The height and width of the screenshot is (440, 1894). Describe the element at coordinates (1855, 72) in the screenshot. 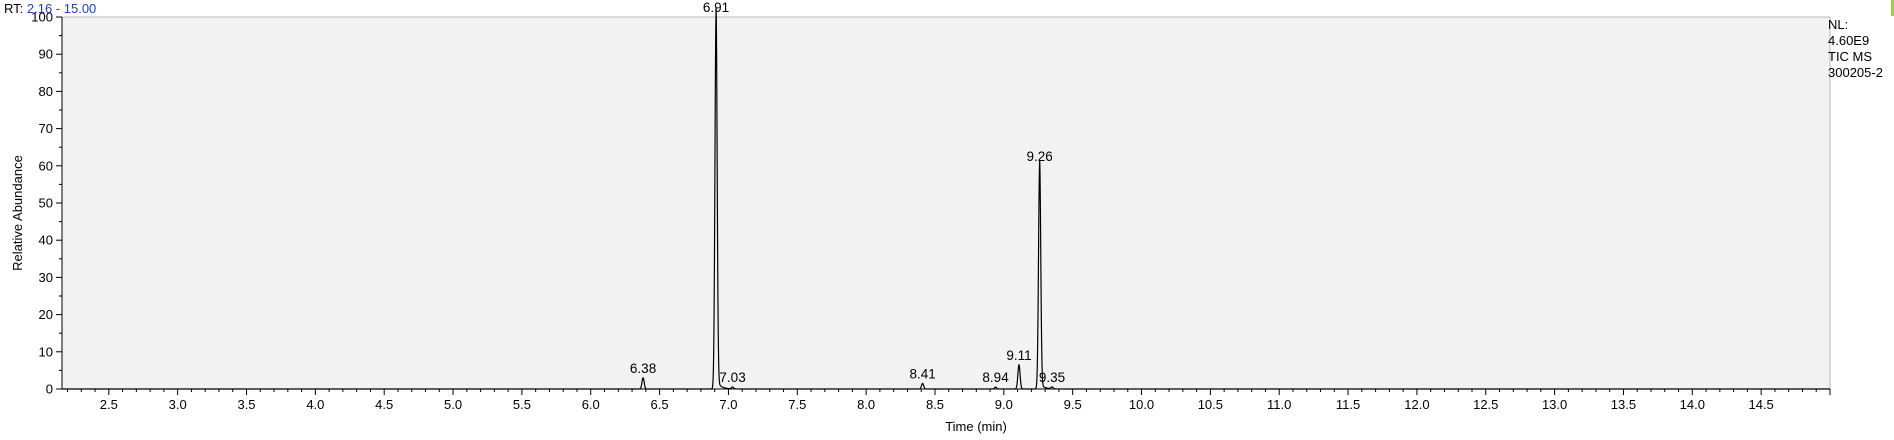

I see `file-name: 300205-2` at that location.